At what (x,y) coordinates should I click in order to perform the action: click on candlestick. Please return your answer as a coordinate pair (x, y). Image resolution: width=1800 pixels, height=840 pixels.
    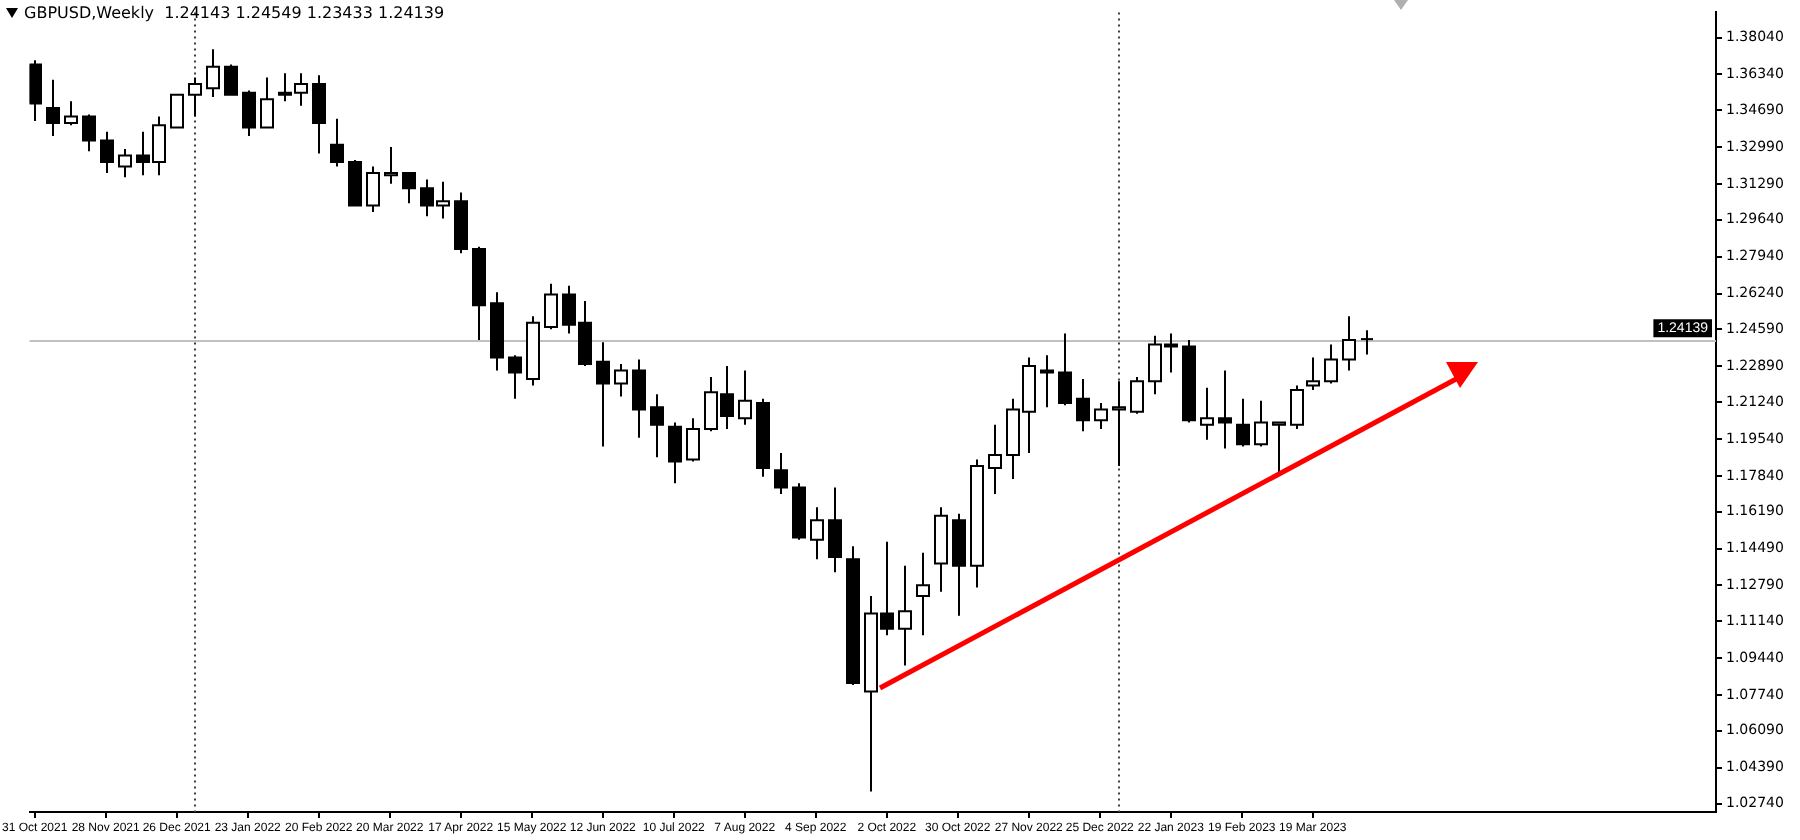
    Looking at the image, I should click on (1367, 342).